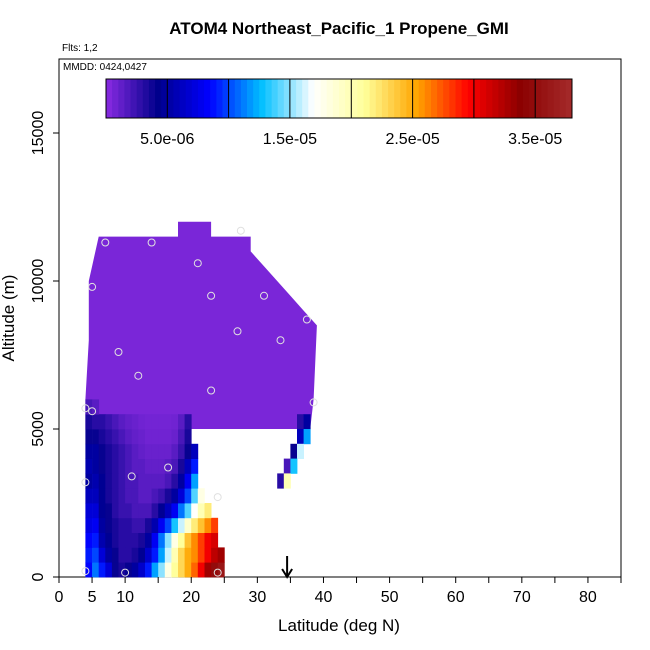 The height and width of the screenshot is (650, 650). What do you see at coordinates (59, 597) in the screenshot?
I see `x-tick-label: 0` at bounding box center [59, 597].